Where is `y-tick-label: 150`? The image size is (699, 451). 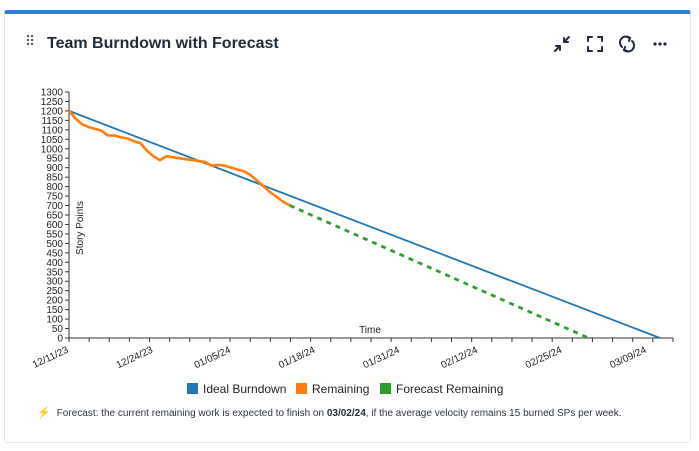
y-tick-label: 150 is located at coordinates (54, 310).